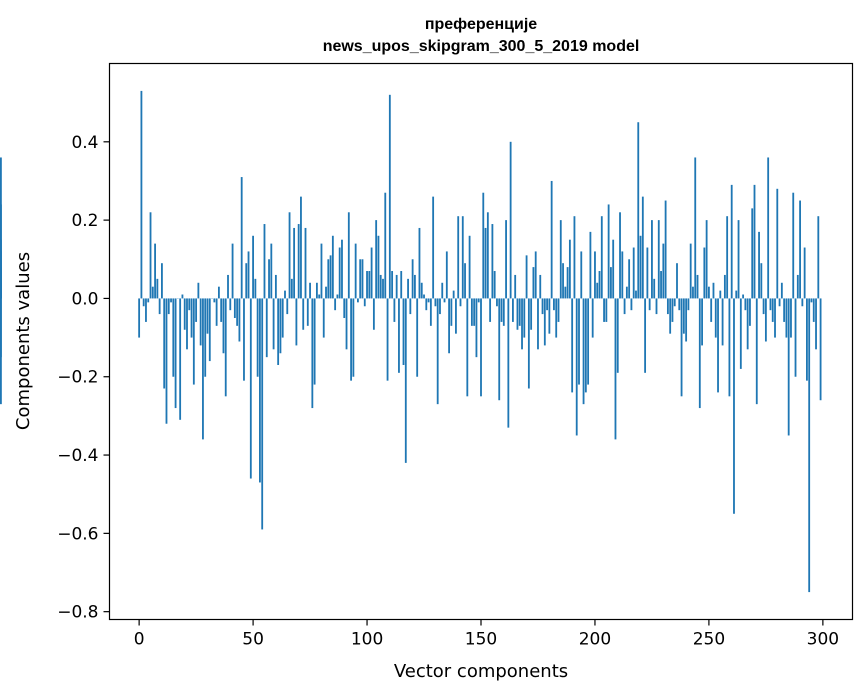  Describe the element at coordinates (84, 299) in the screenshot. I see `y-tick-label: 0.0` at that location.